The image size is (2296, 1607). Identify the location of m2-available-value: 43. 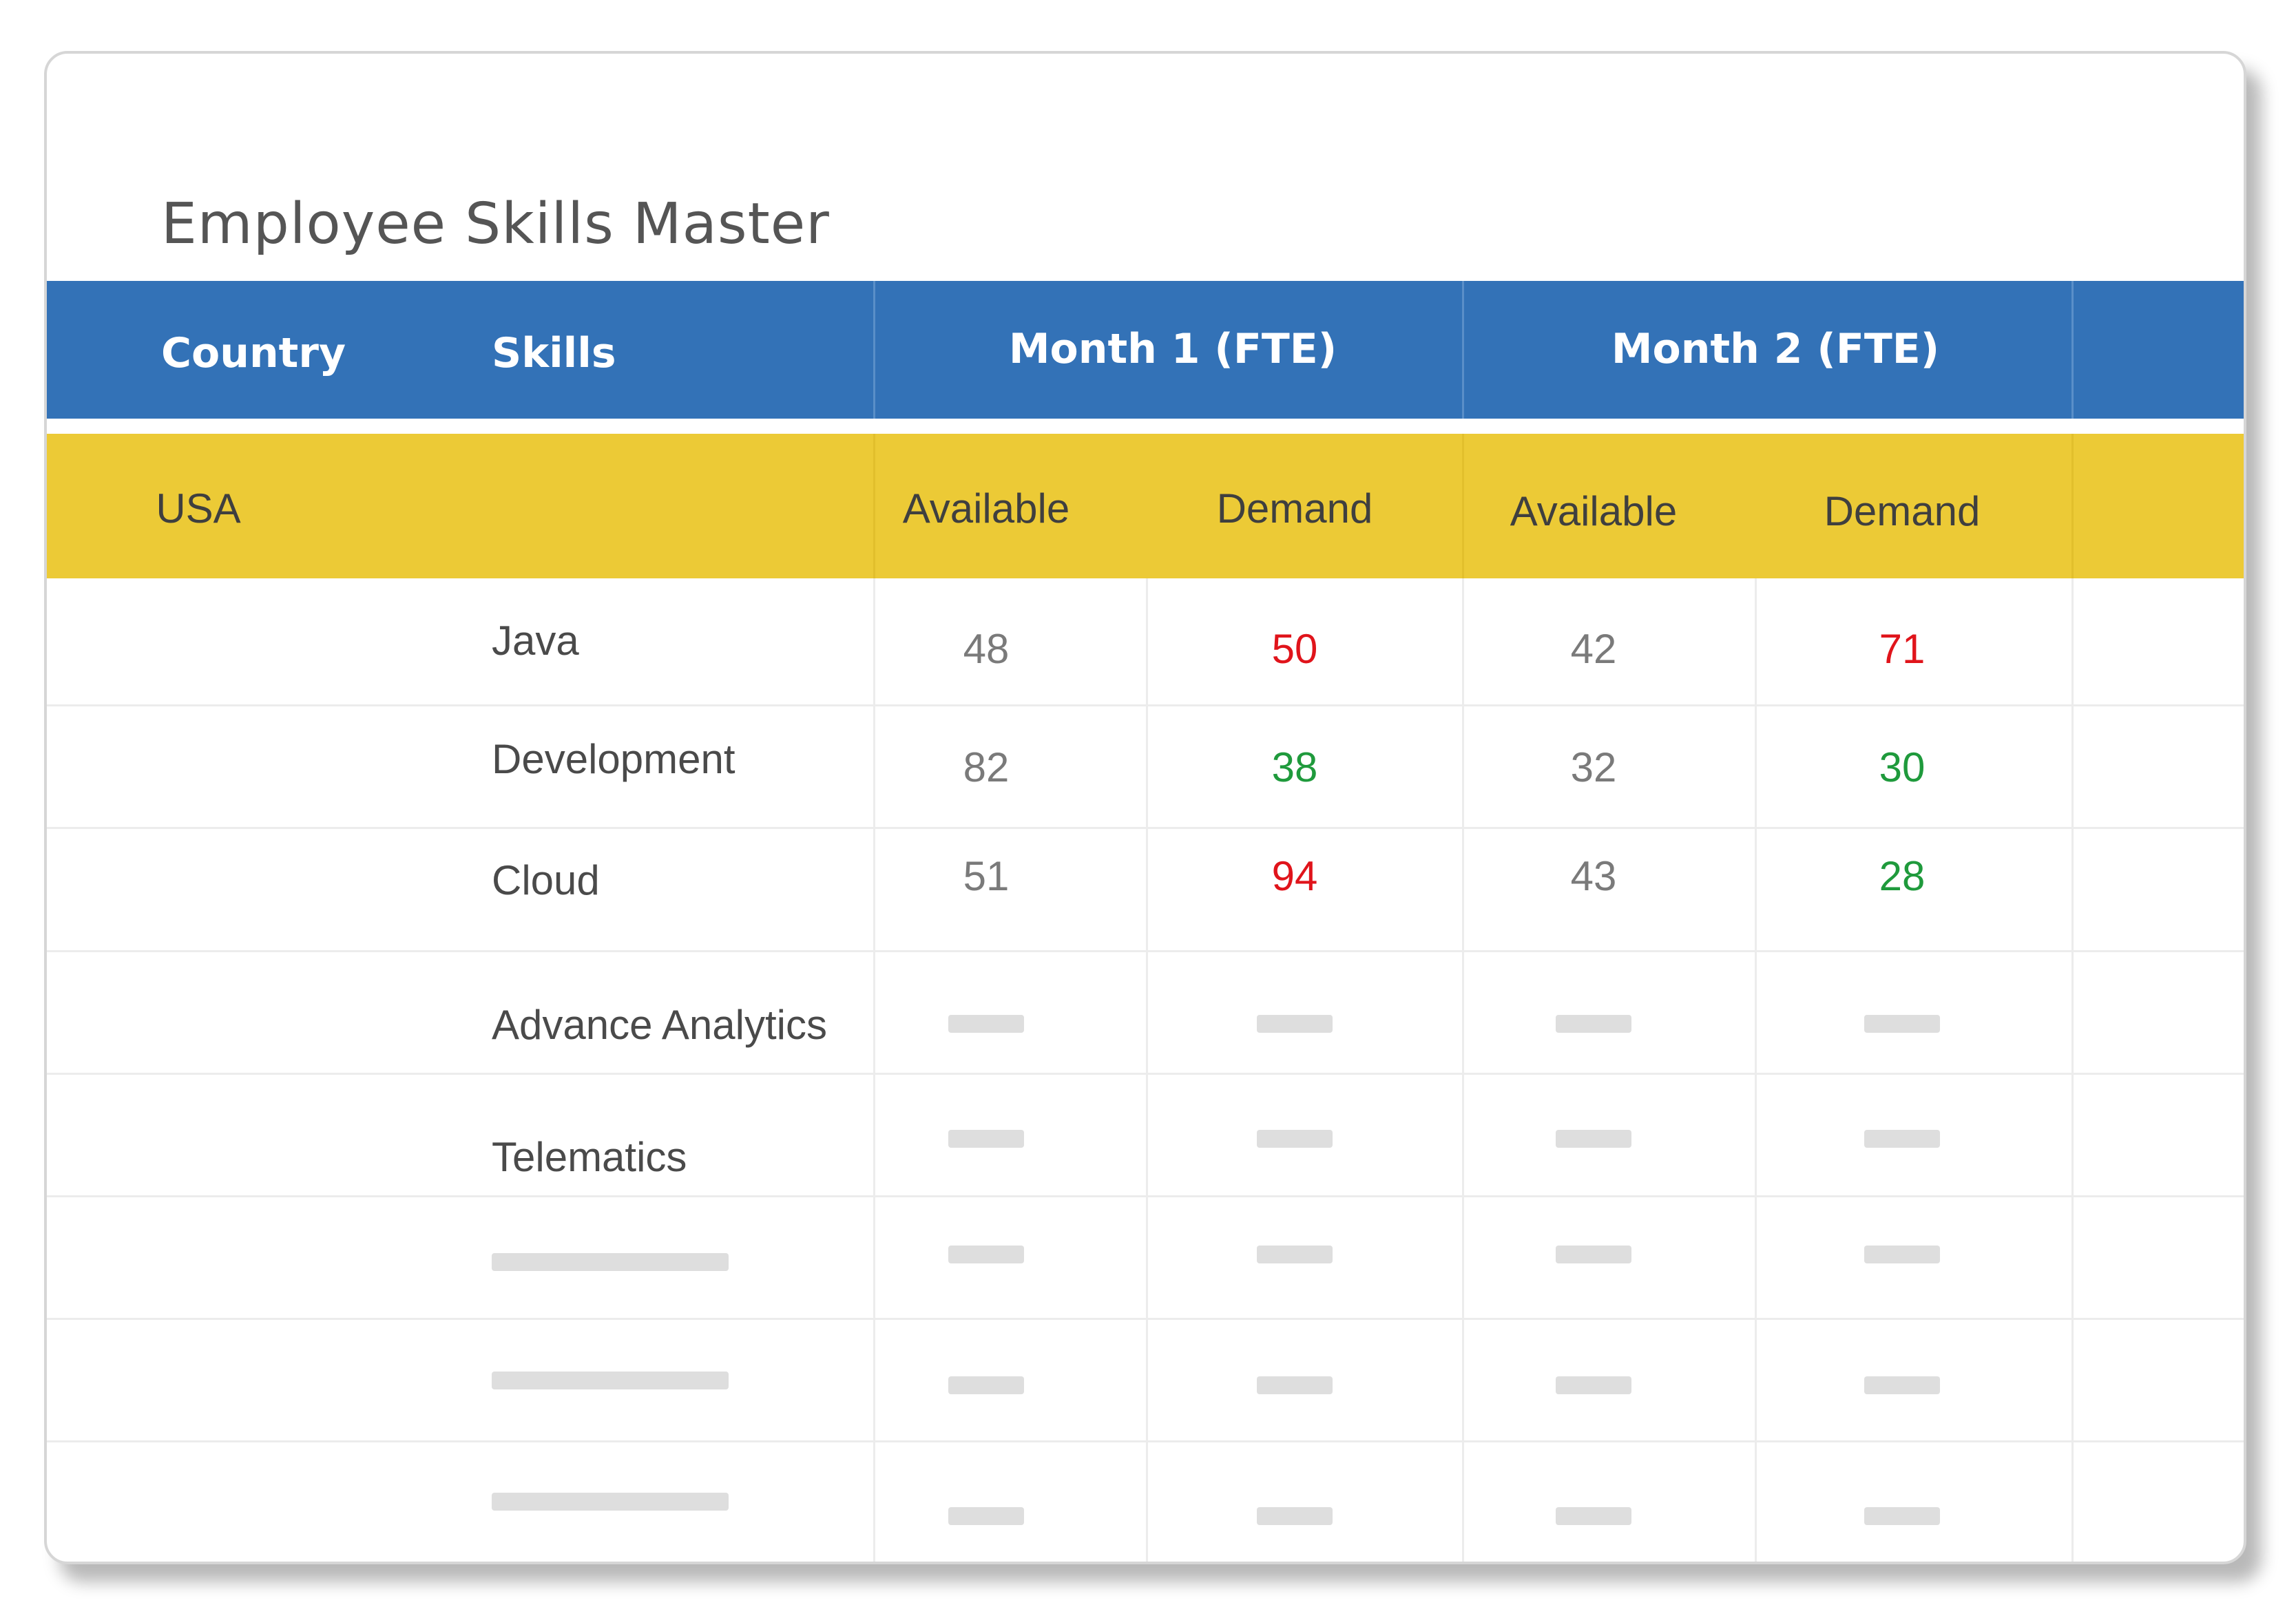
(1593, 876).